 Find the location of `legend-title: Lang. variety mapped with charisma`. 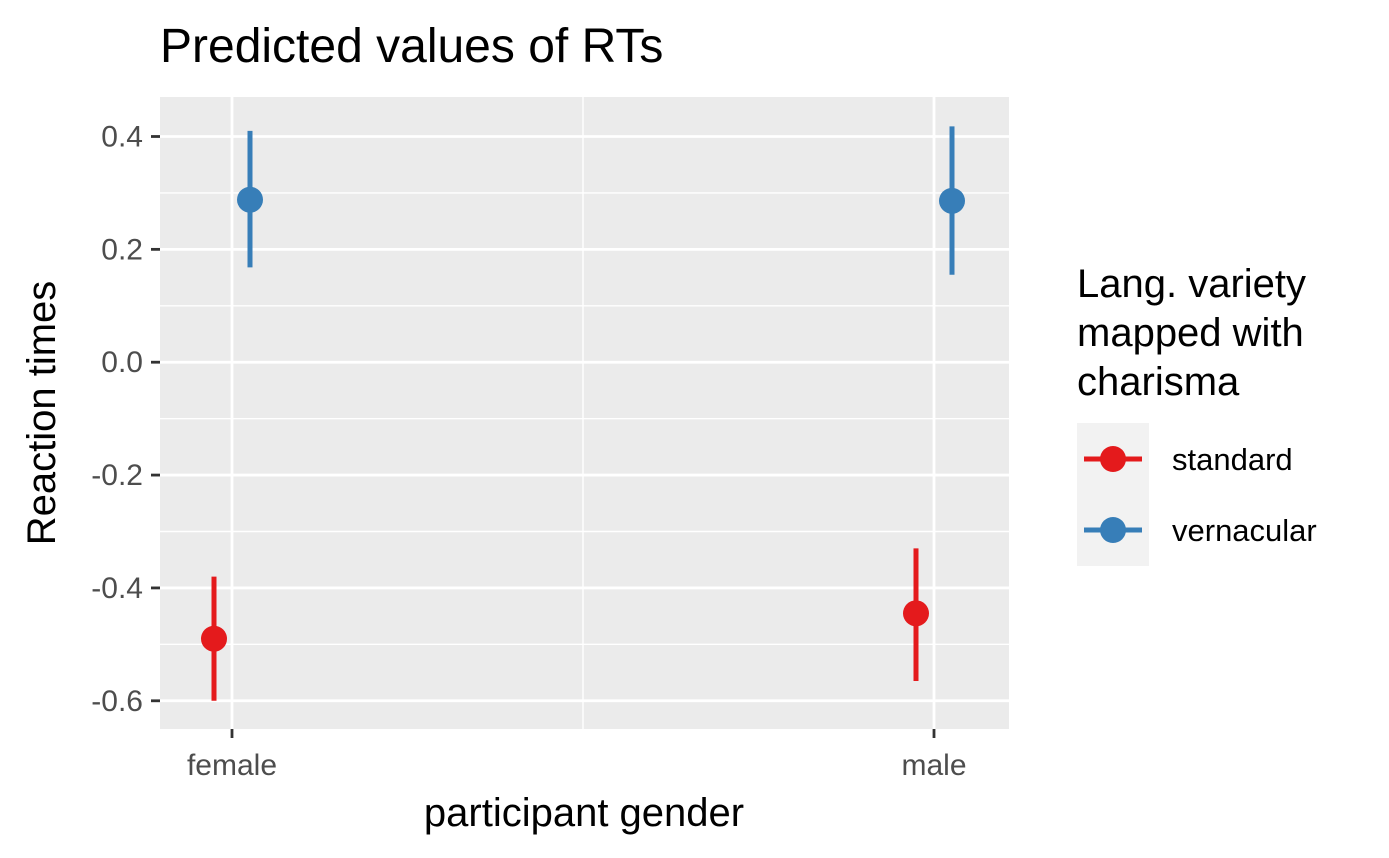

legend-title: Lang. variety mapped with charisma is located at coordinates (1191, 333).